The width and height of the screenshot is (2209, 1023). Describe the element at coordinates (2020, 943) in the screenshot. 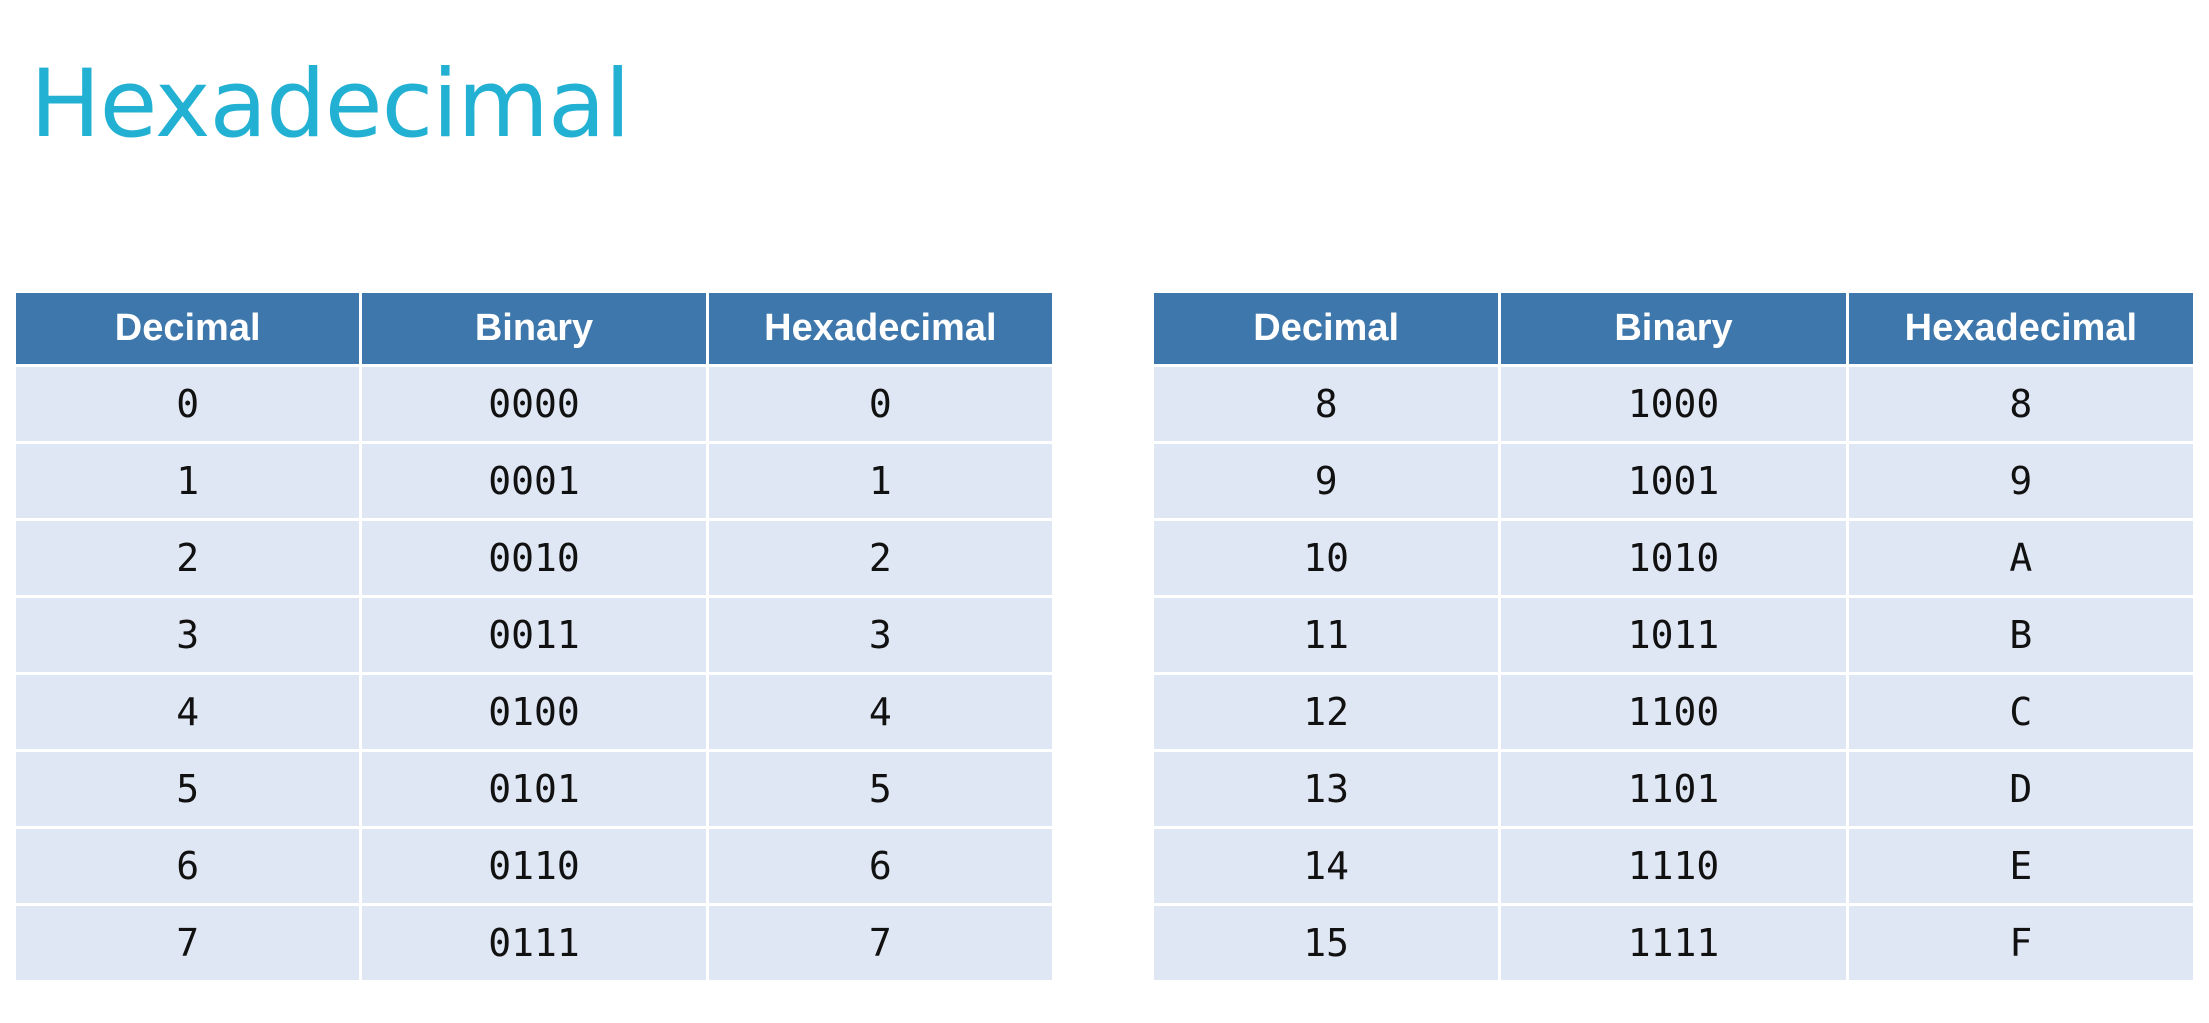

I see `hexadecimal-cell: F` at that location.